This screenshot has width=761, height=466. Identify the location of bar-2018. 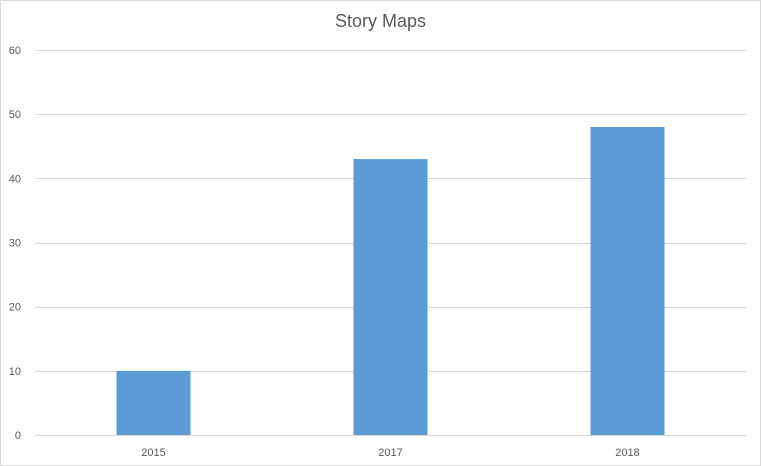
(627, 281).